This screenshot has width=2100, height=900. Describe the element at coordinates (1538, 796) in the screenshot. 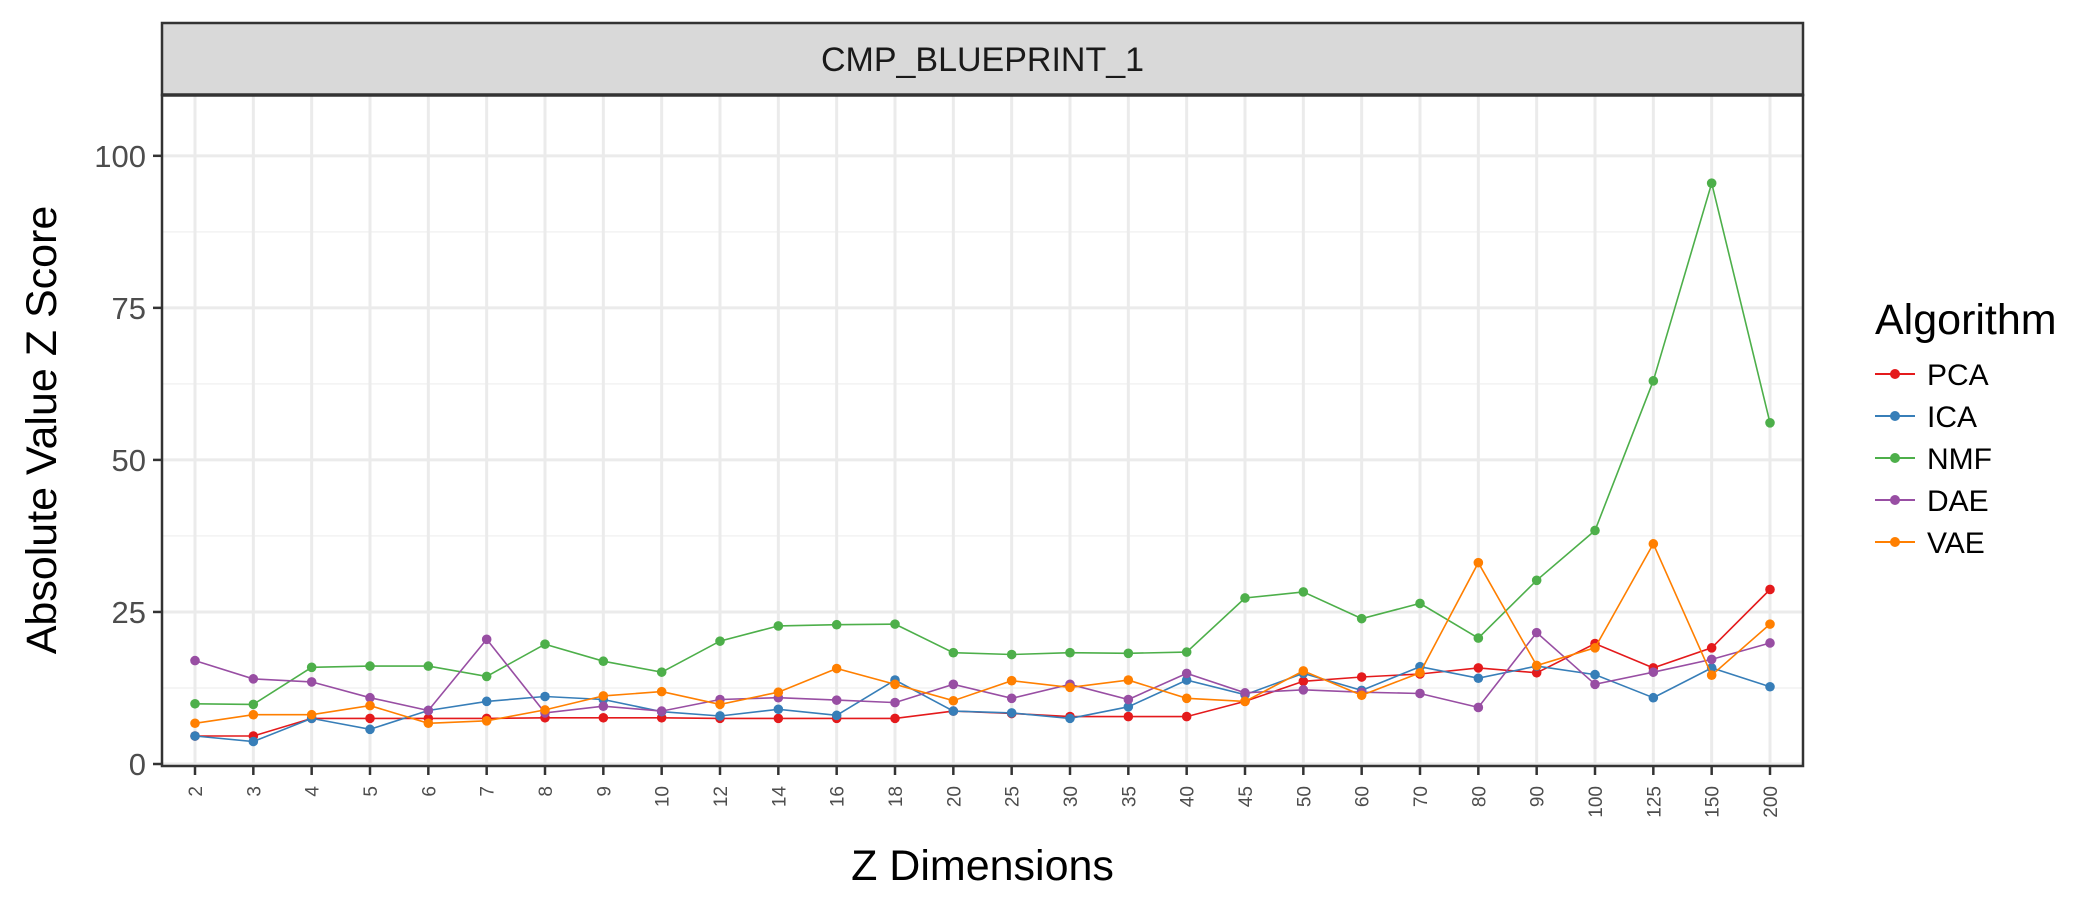

I see `x-tick-label: 90` at that location.